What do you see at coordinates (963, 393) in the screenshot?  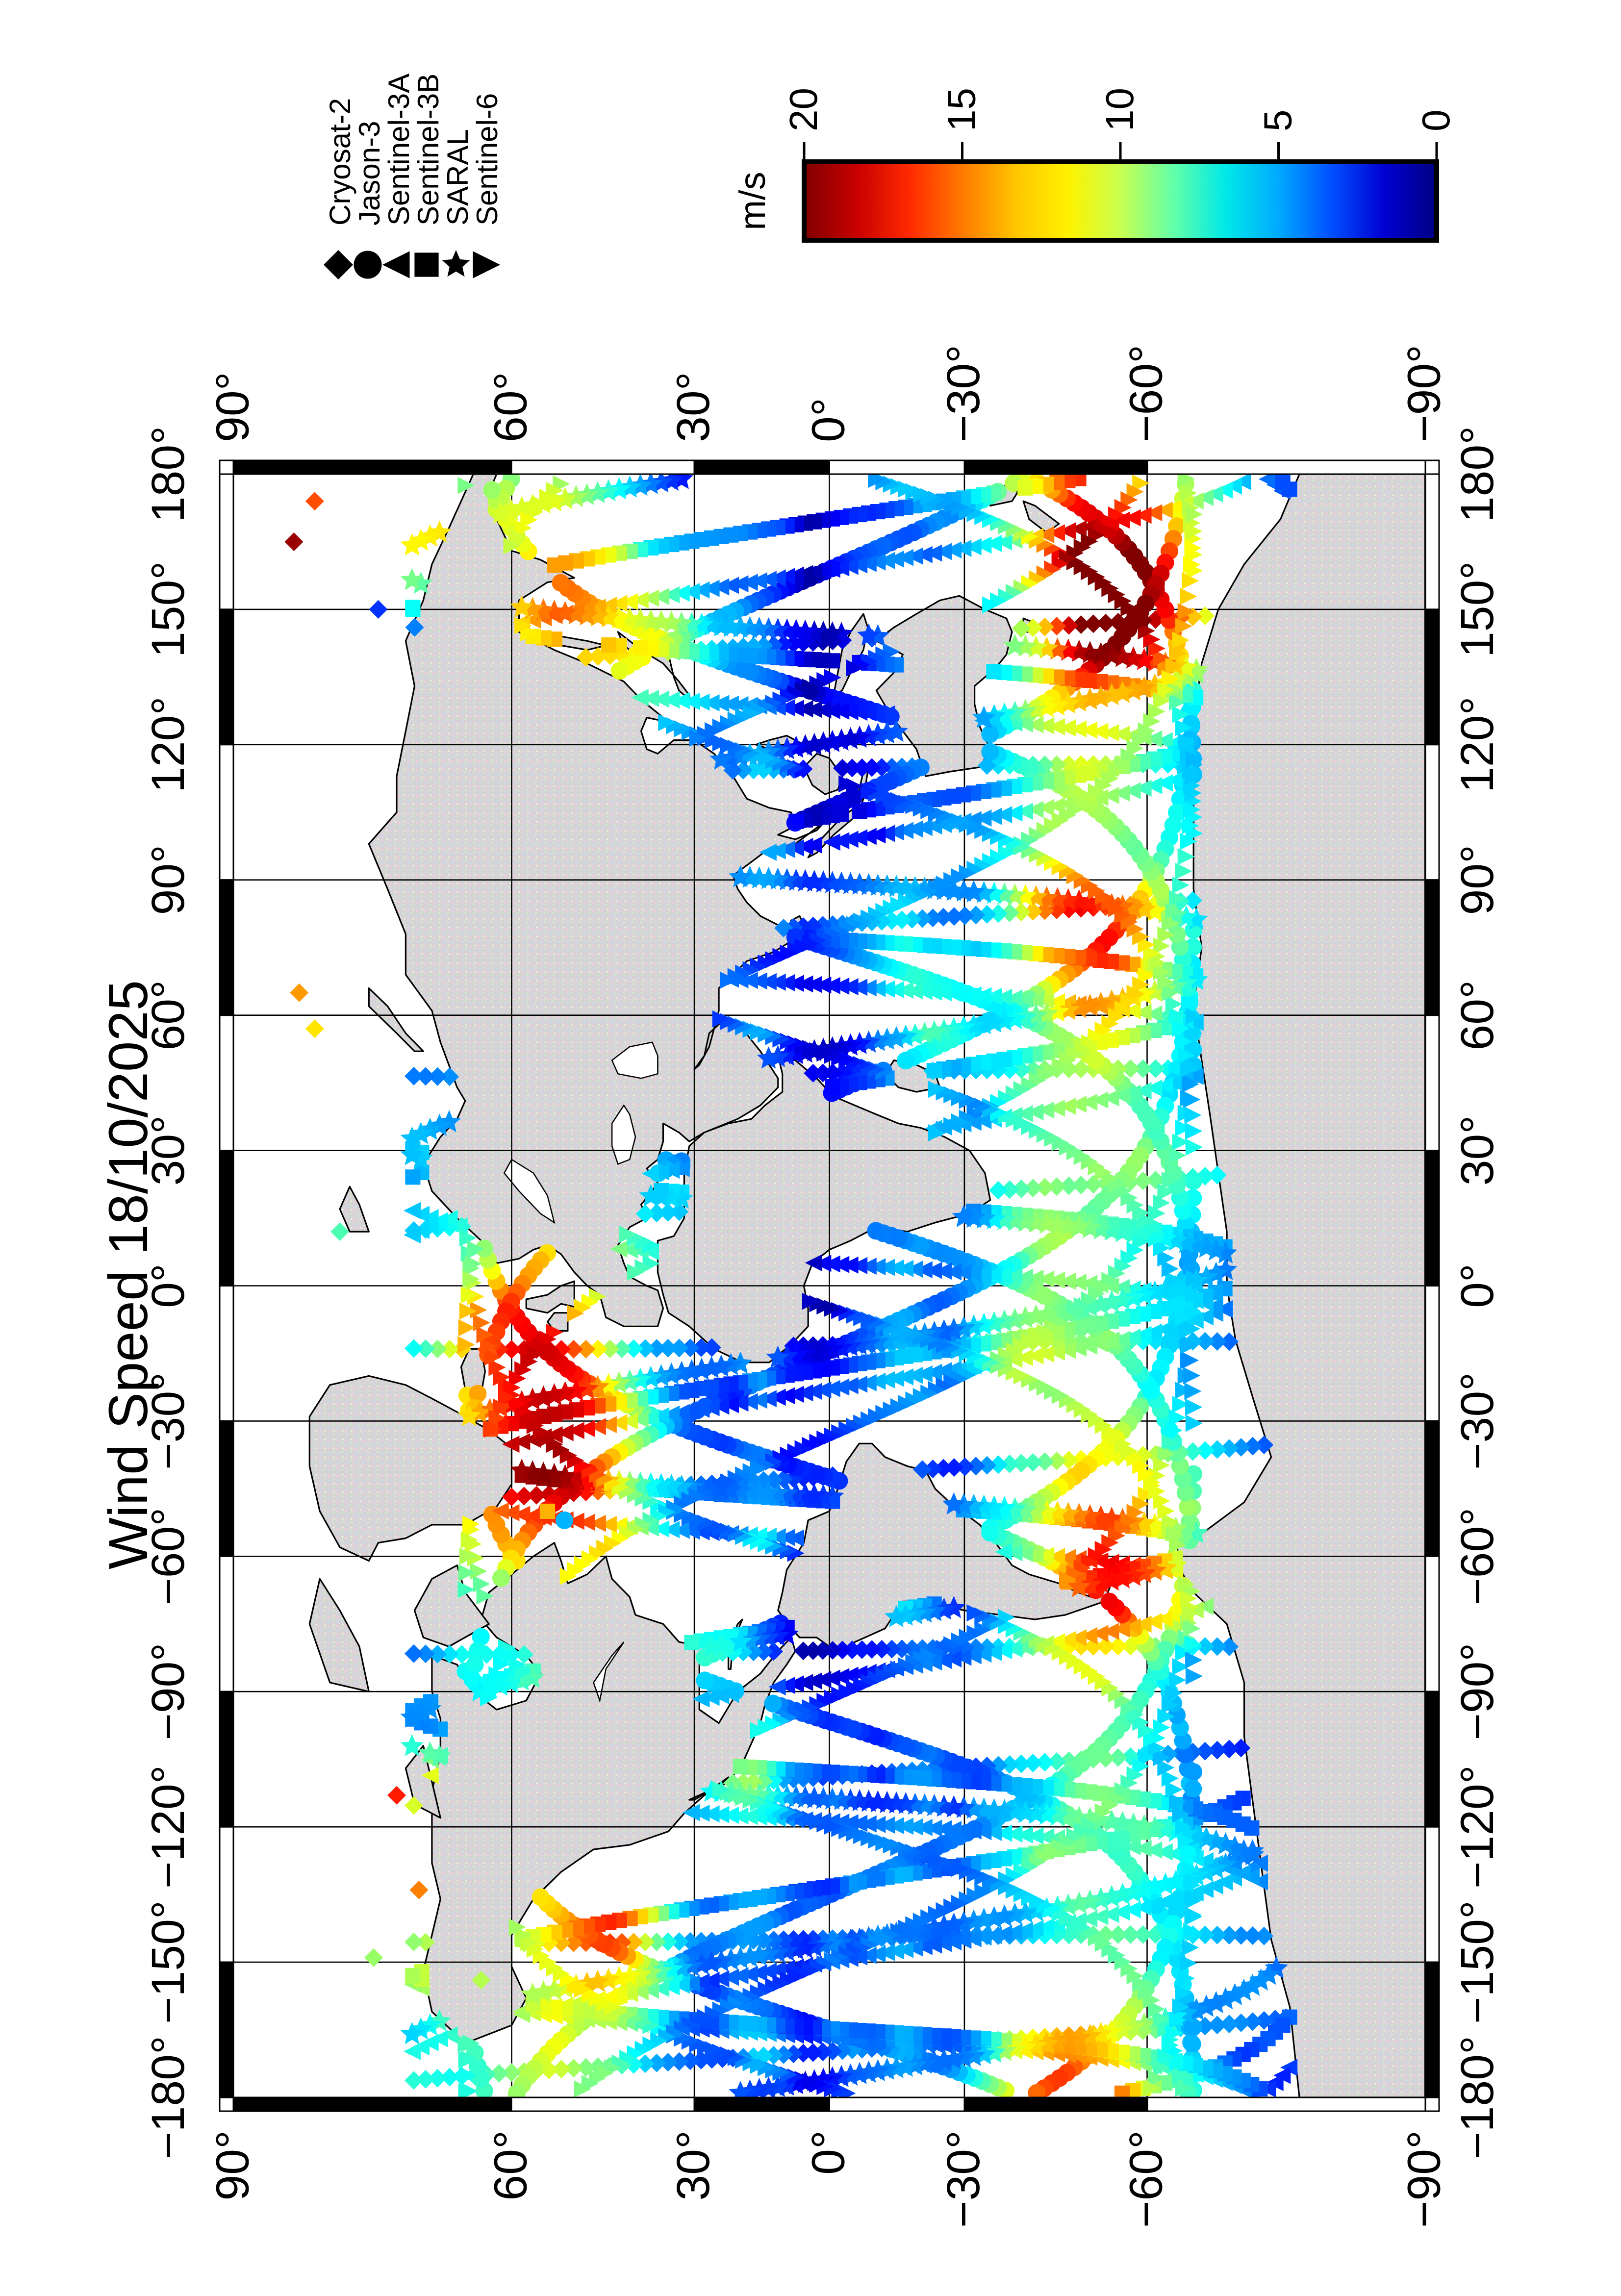 I see `lat-tick-label-top: −30°` at bounding box center [963, 393].